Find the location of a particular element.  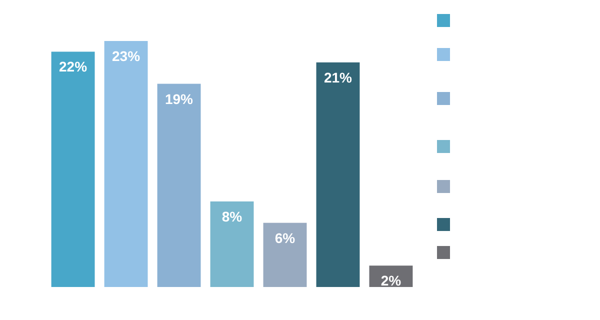

data-label: 22% is located at coordinates (73, 66).